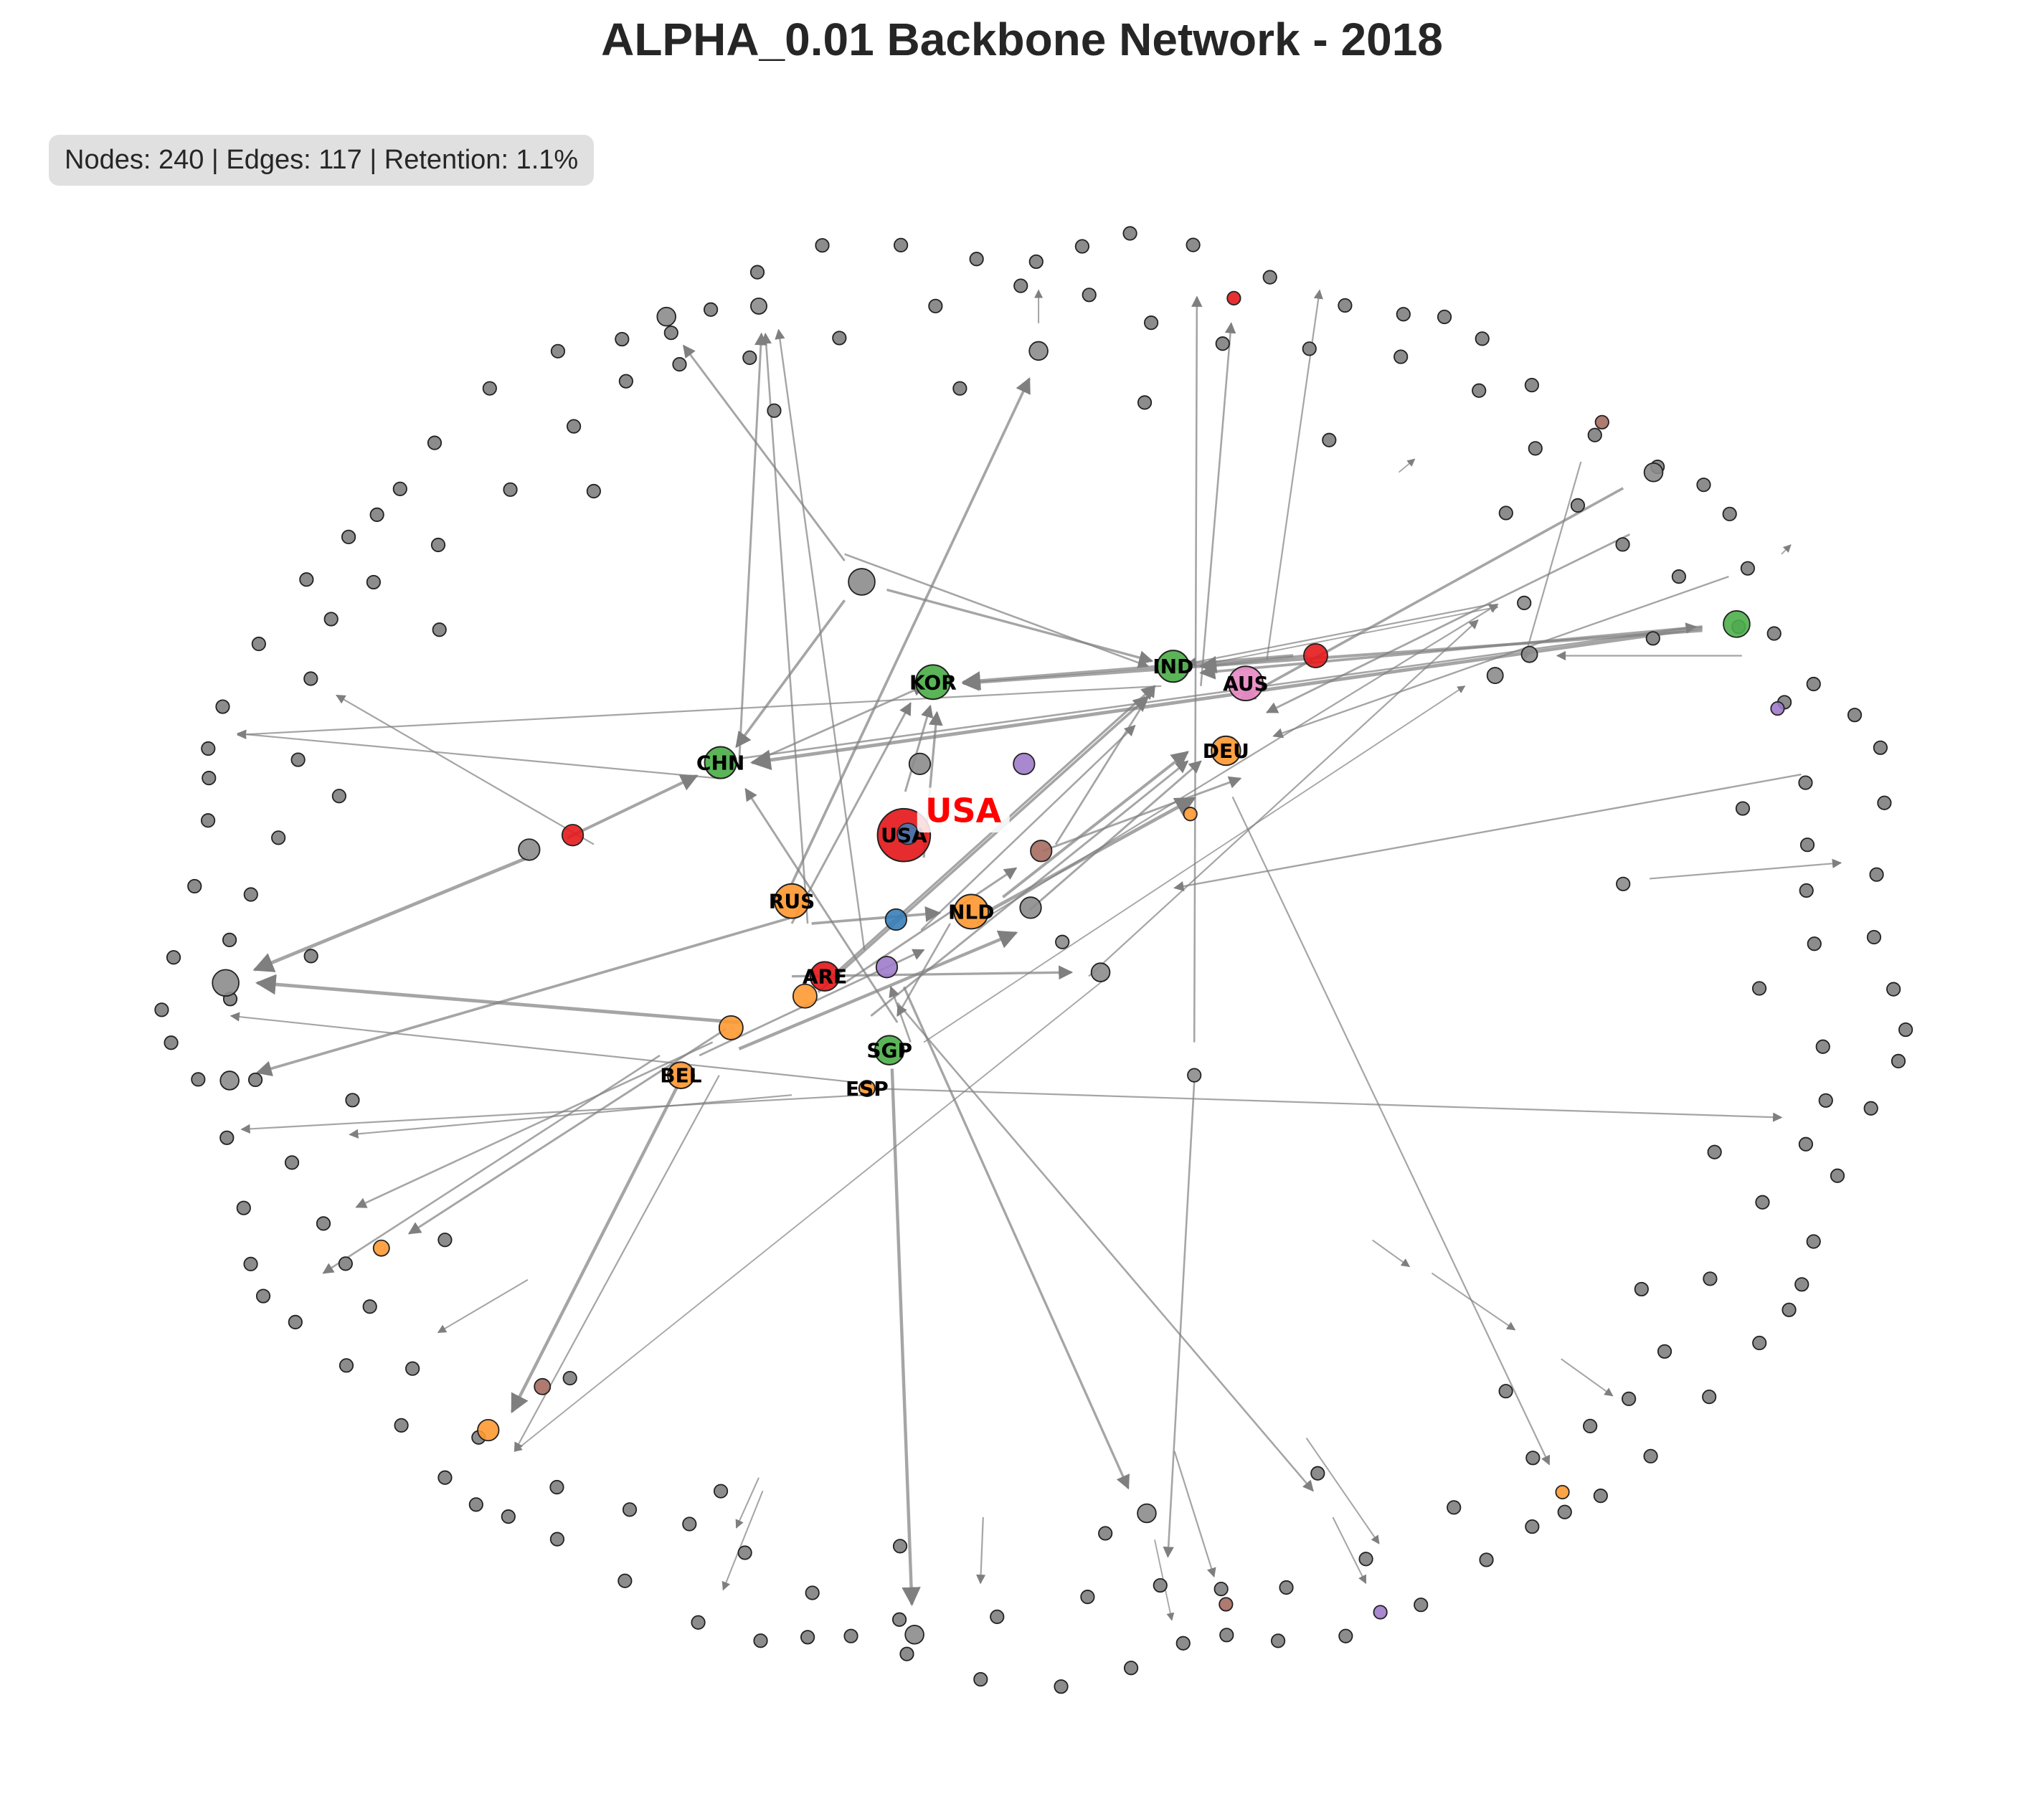 The image size is (2044, 1794). I want to click on node-sgp, so click(889, 1050).